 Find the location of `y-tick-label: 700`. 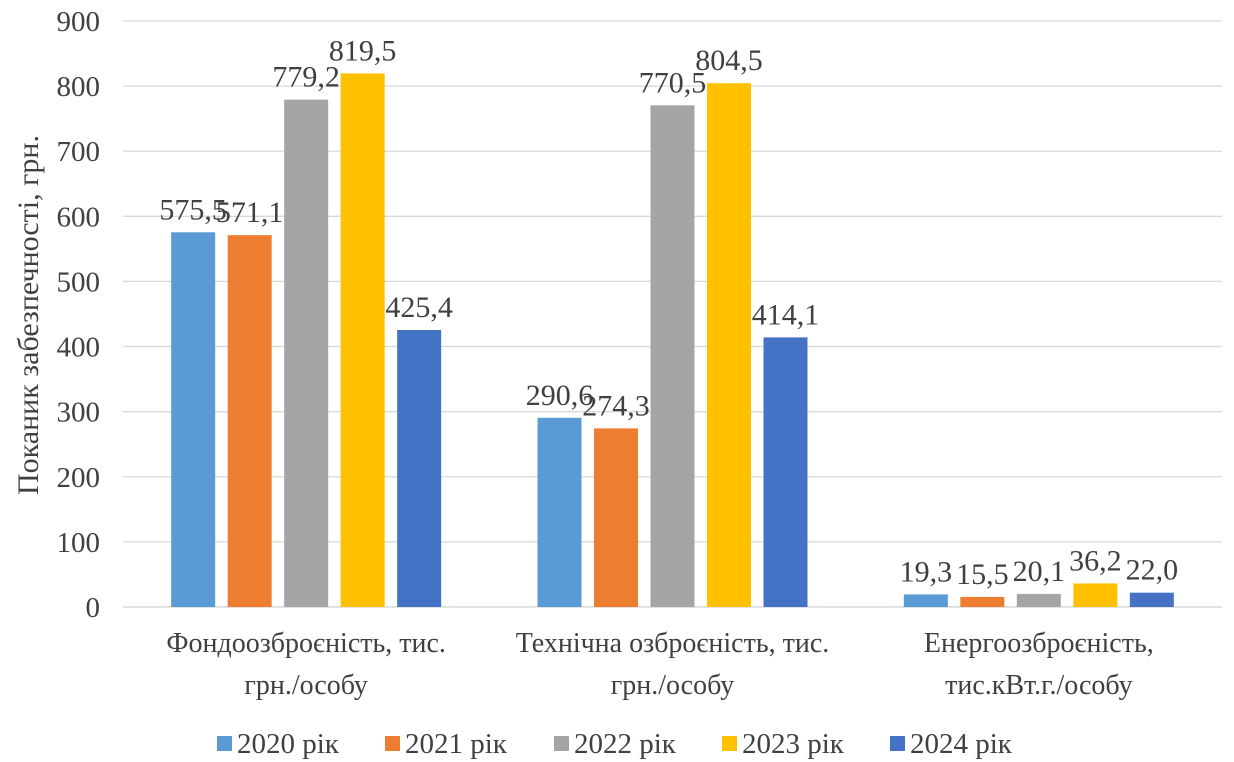

y-tick-label: 700 is located at coordinates (79, 152).